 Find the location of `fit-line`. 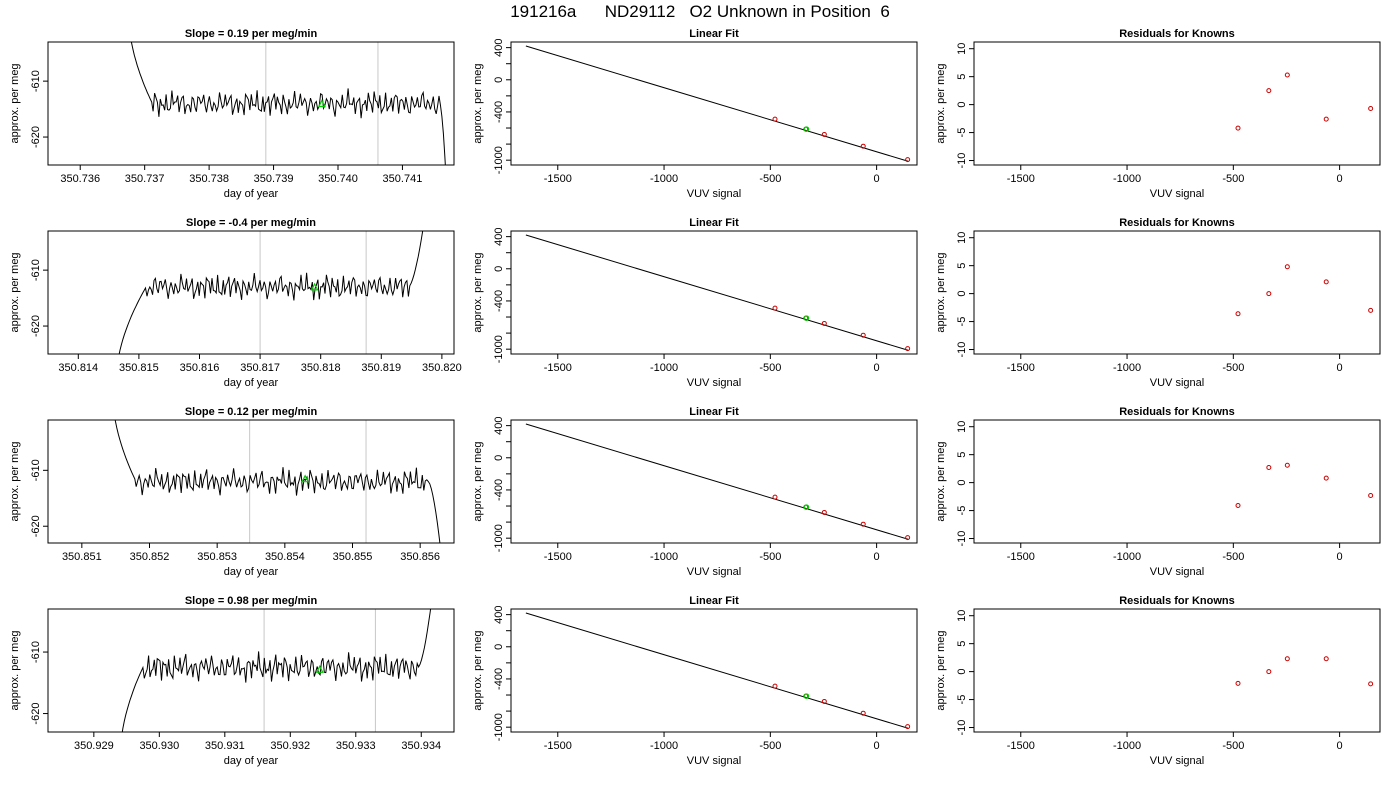

fit-line is located at coordinates (717, 670).